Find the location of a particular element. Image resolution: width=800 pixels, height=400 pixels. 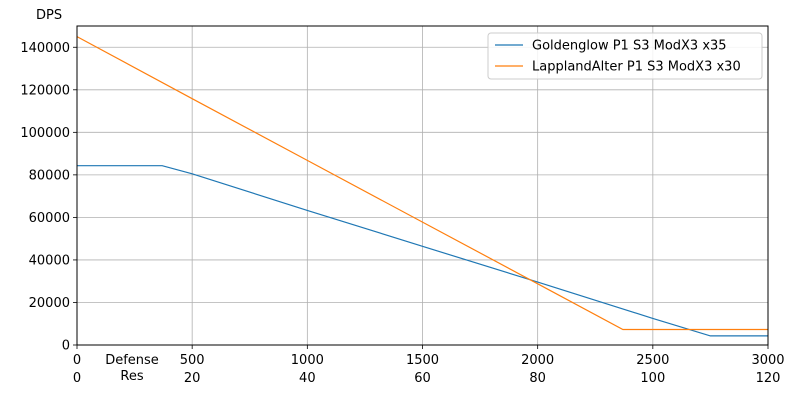

y-tick-label: 80000 is located at coordinates (49, 175).